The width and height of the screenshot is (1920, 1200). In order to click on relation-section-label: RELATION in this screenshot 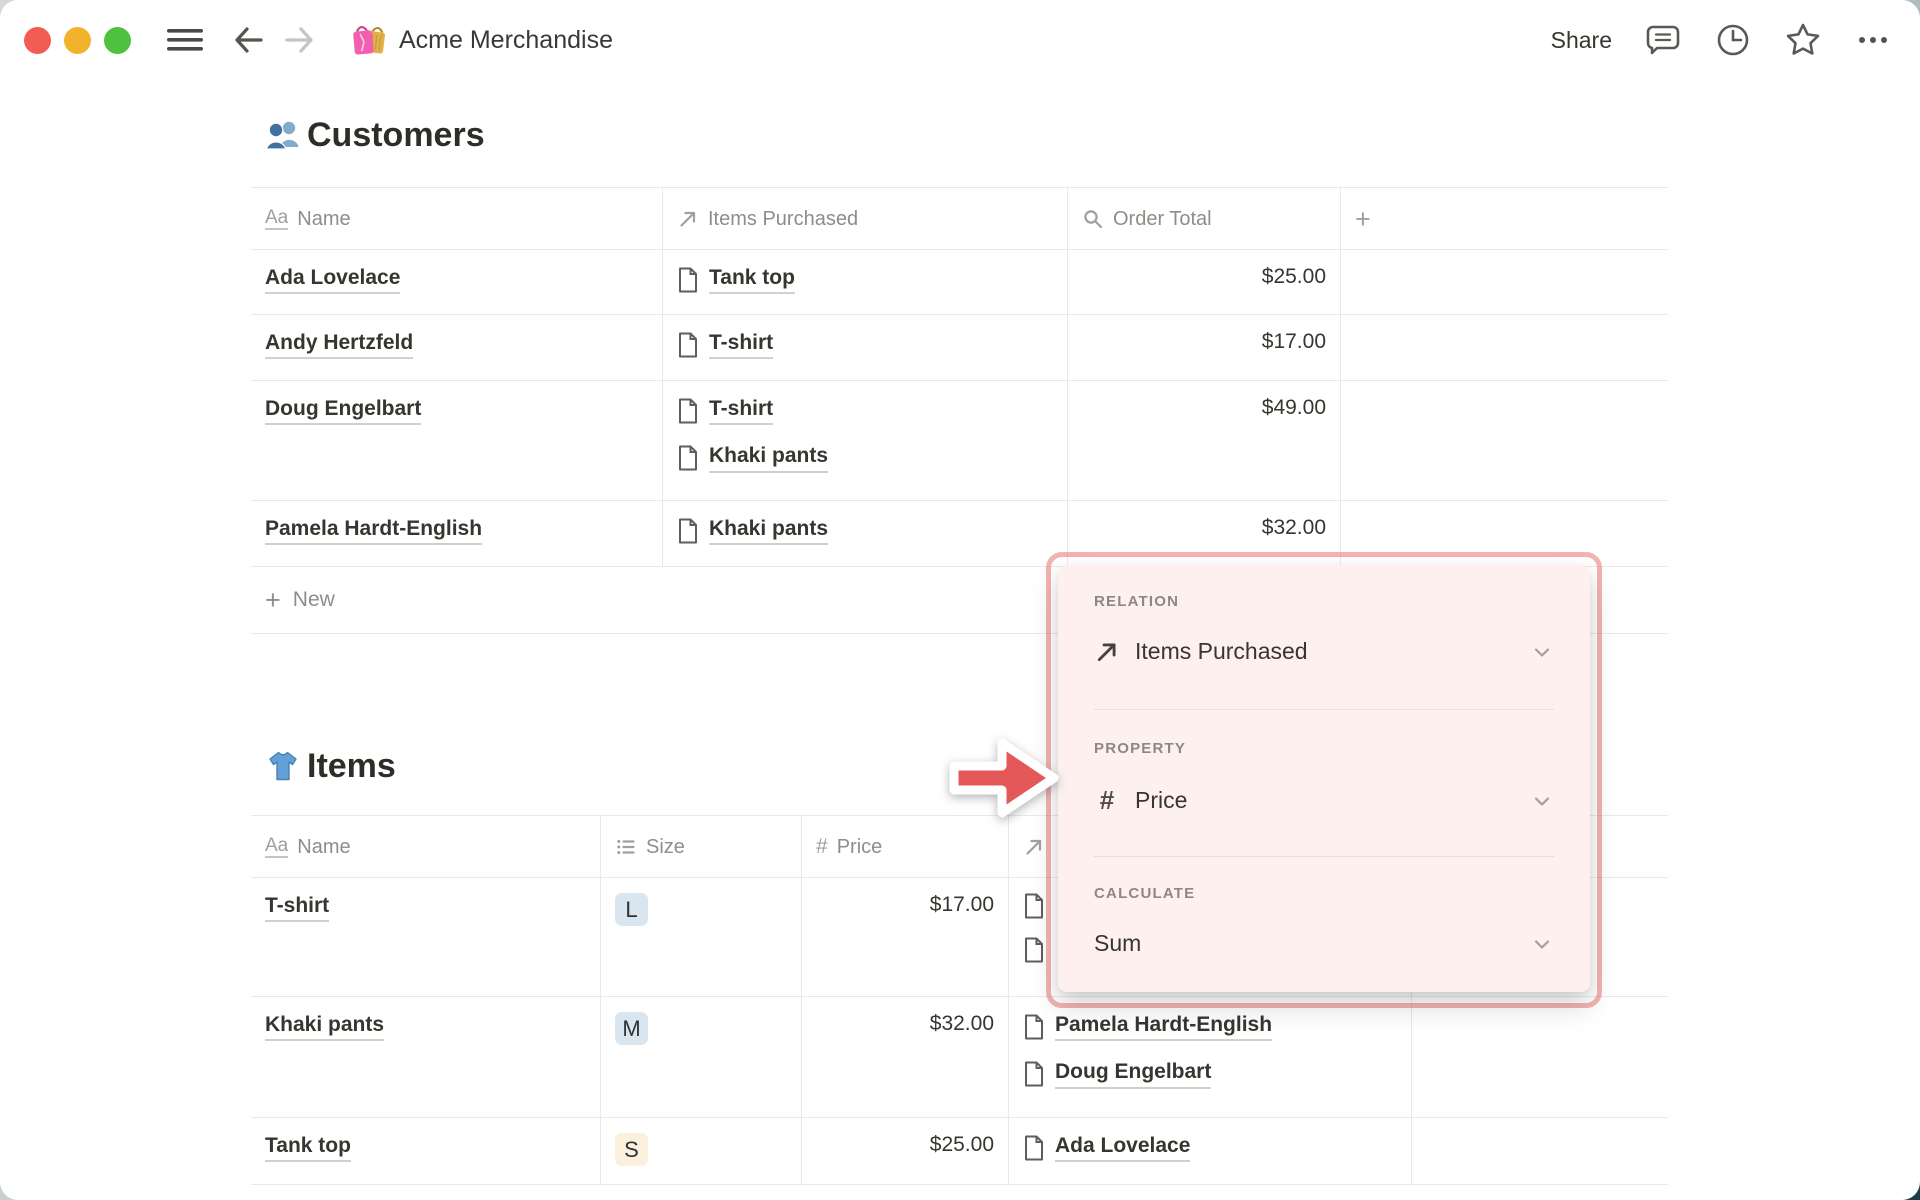, I will do `click(1137, 601)`.